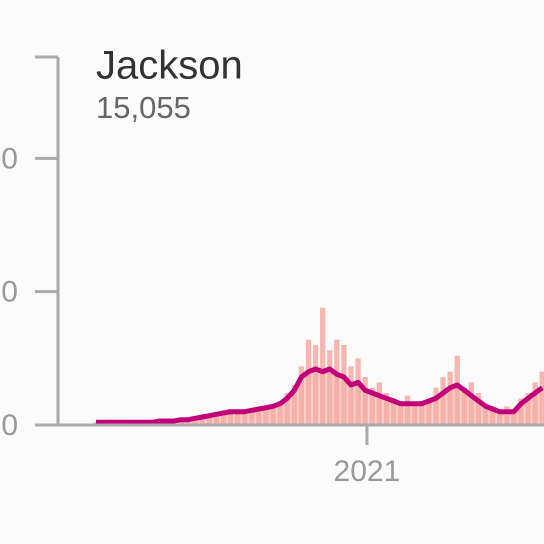 This screenshot has width=544, height=544. What do you see at coordinates (169, 66) in the screenshot?
I see `chart-title: Jackson` at bounding box center [169, 66].